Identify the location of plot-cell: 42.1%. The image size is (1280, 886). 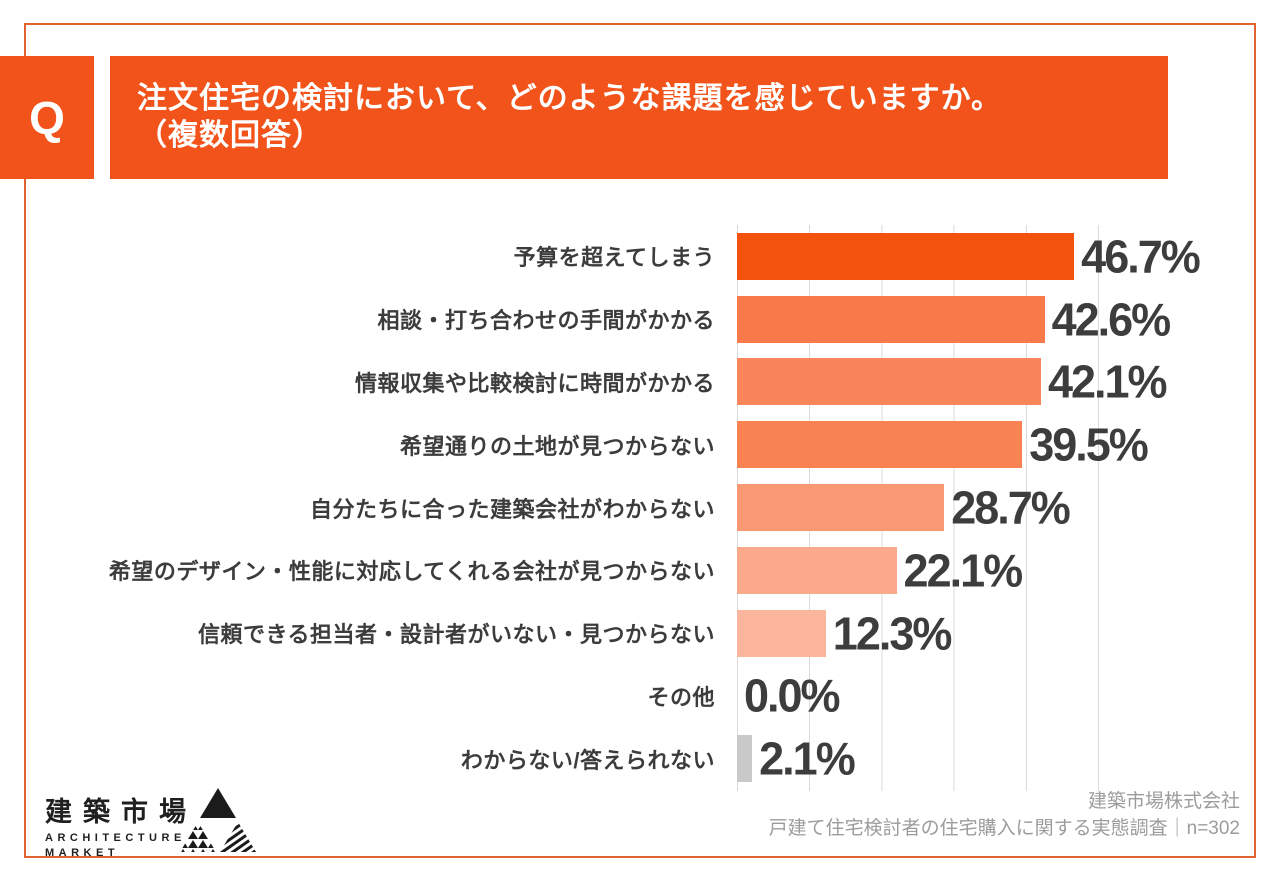
(1008, 382).